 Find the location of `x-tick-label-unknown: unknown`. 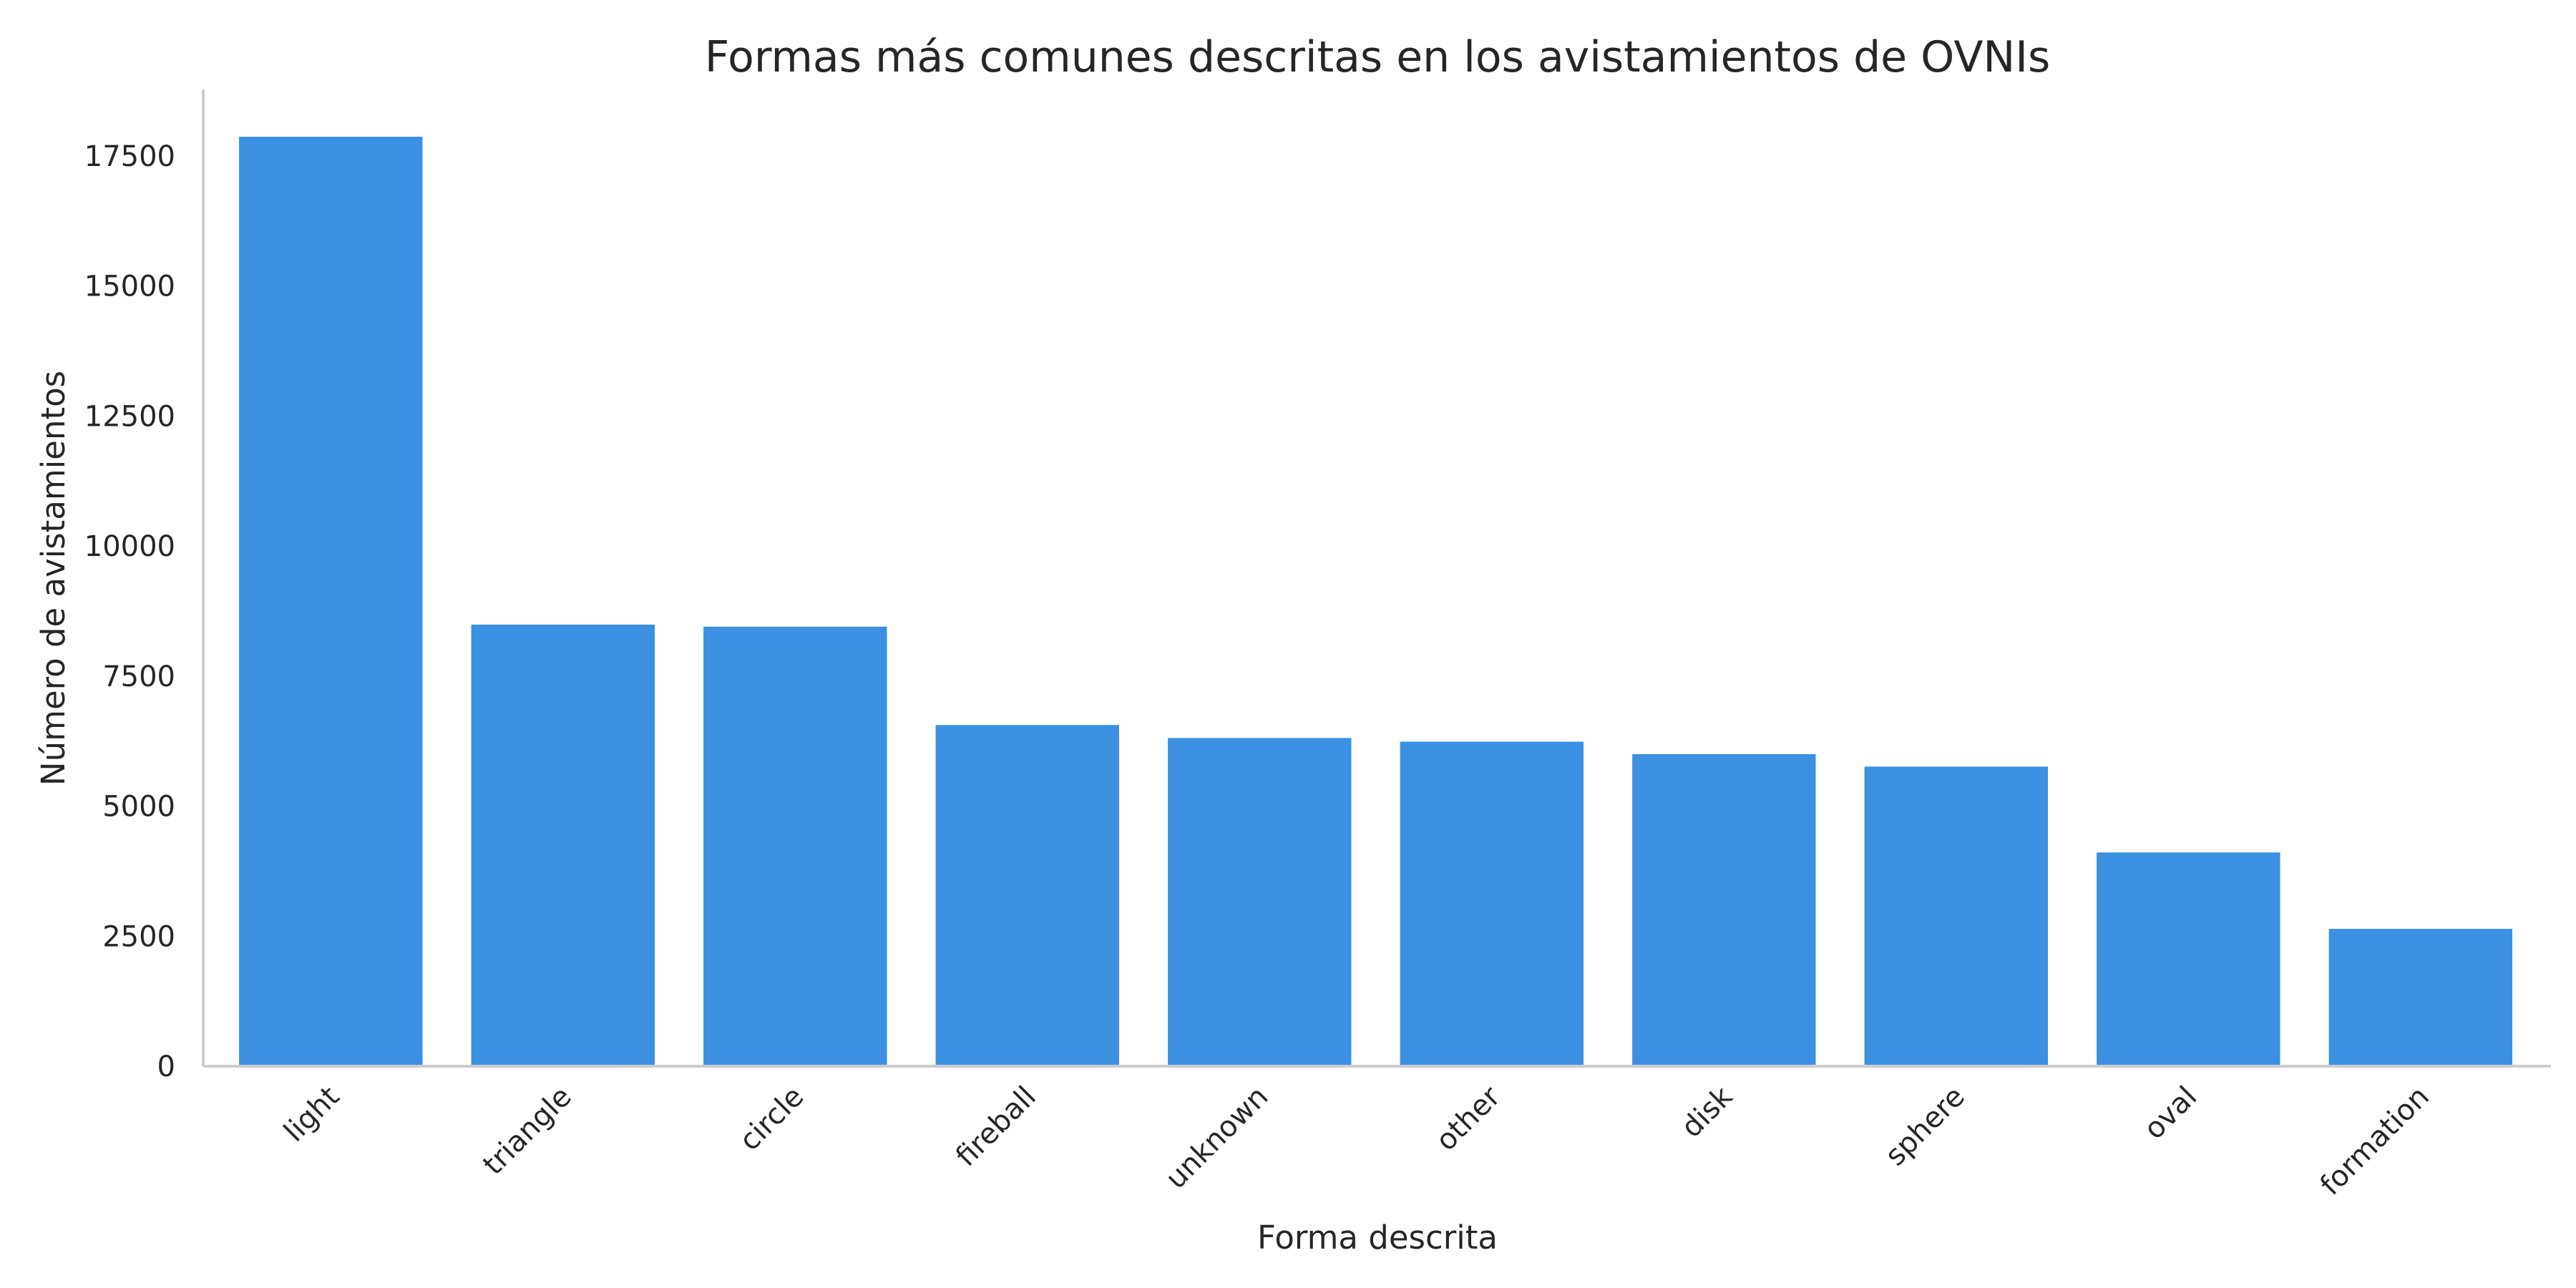

x-tick-label-unknown: unknown is located at coordinates (1216, 1138).